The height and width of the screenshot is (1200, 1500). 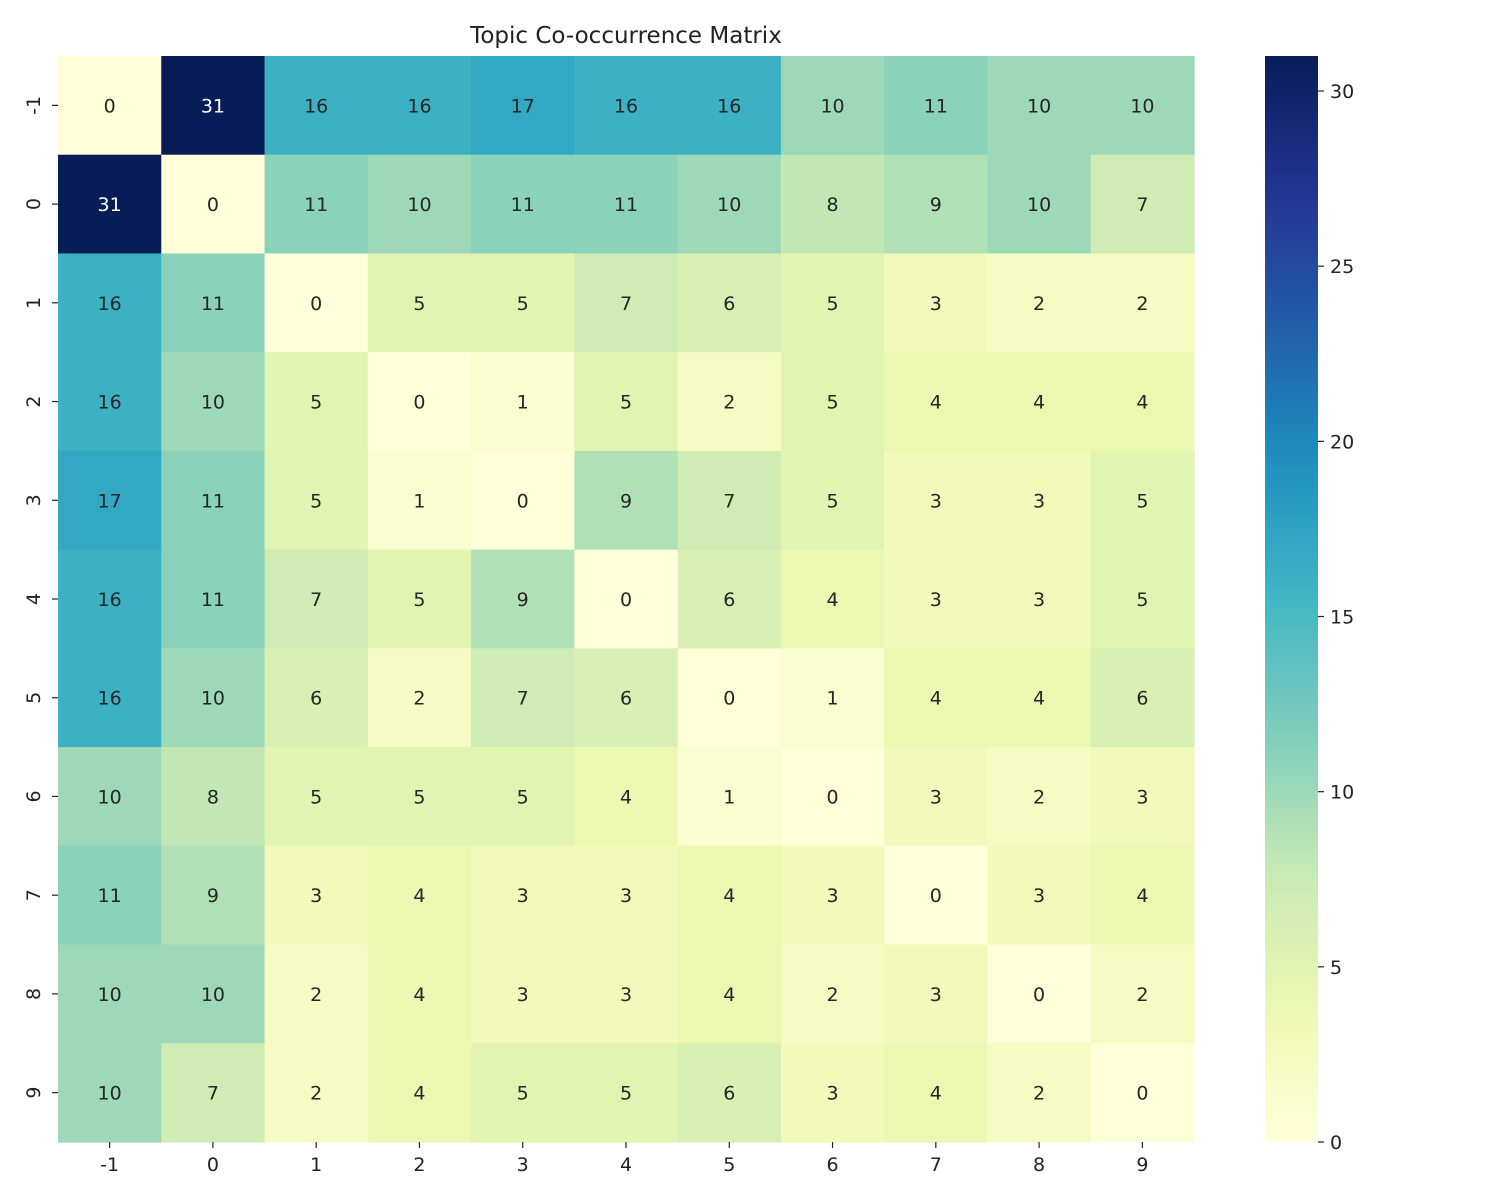 I want to click on cell-value-label: 8, so click(x=213, y=797).